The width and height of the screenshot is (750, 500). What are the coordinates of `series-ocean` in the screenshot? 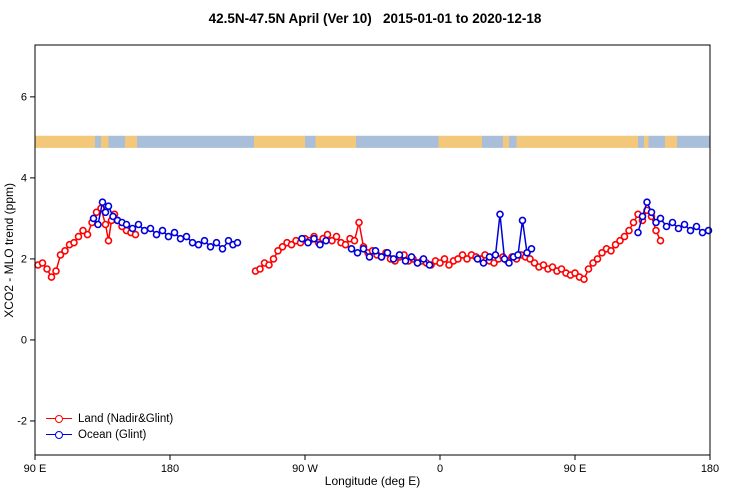 It's located at (401, 233).